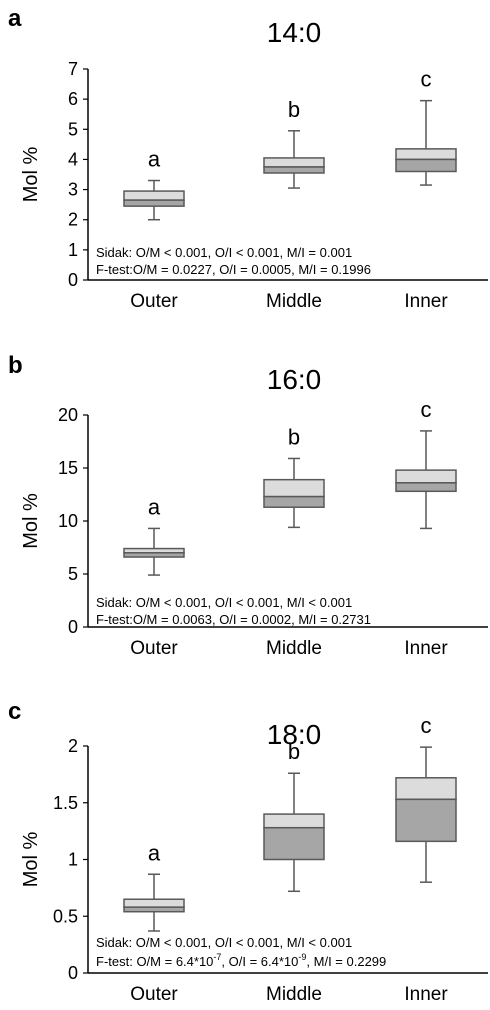 This screenshot has height=1010, width=490. Describe the element at coordinates (15, 18) in the screenshot. I see `panel-letter: a` at that location.